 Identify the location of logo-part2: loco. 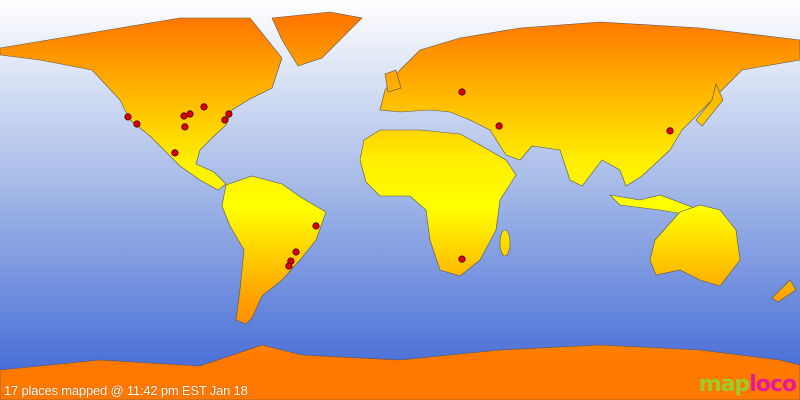
(773, 384).